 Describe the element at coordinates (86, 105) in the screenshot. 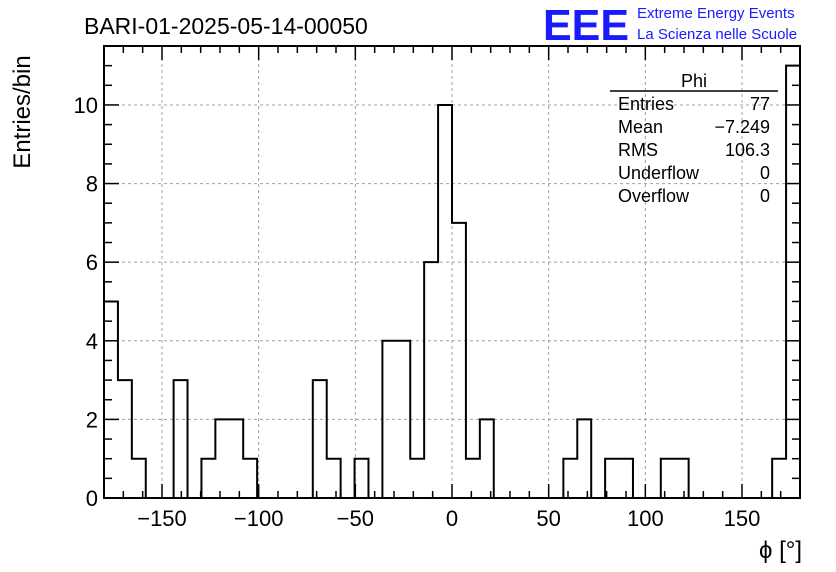

I see `y-tick-label: 10` at that location.